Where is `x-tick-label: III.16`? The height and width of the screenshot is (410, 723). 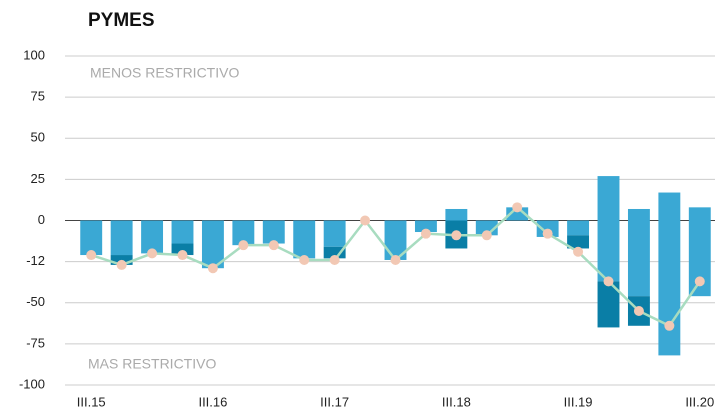 x-tick-label: III.16 is located at coordinates (212, 401).